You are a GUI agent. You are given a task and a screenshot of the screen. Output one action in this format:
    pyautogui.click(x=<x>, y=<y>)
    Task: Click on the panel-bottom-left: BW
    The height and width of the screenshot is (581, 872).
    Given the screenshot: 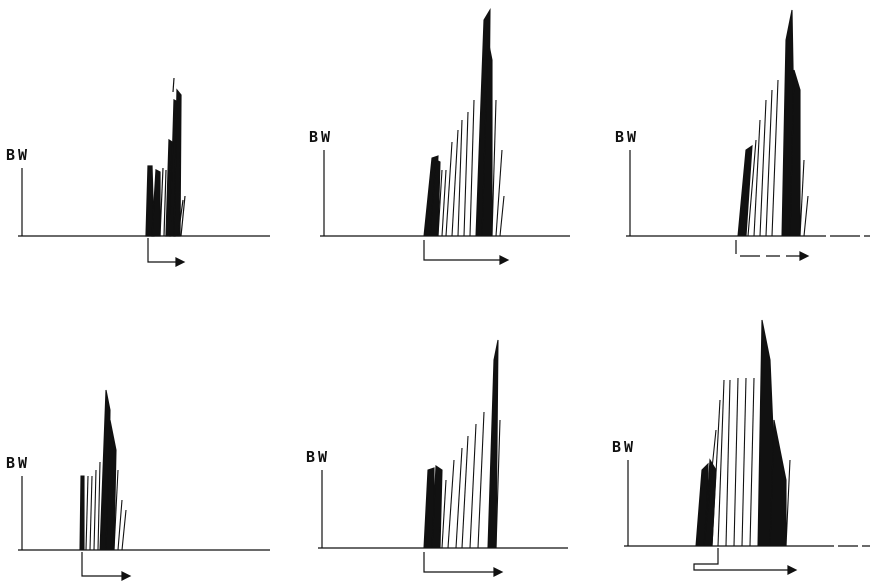 What is the action you would take?
    pyautogui.click(x=138, y=485)
    